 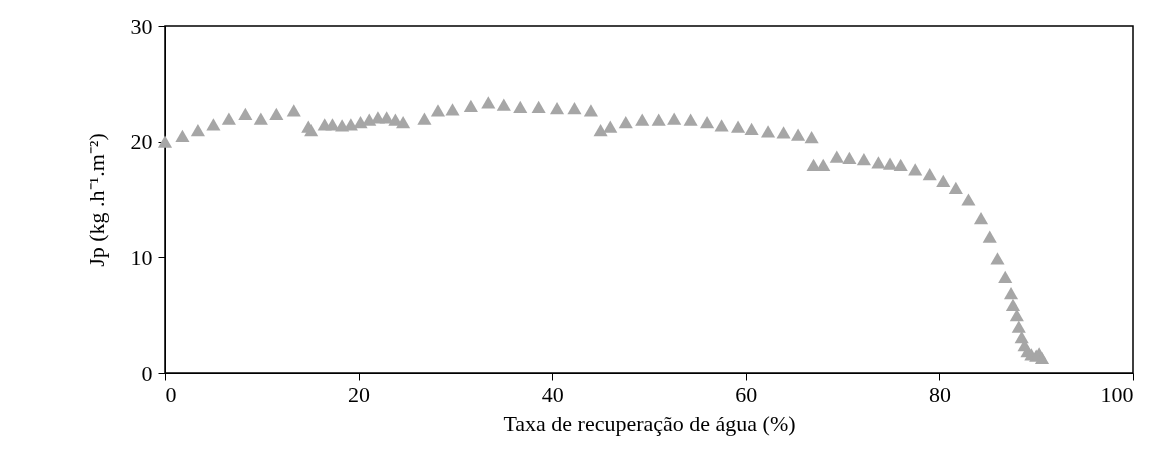 I want to click on x-tick-label: 60, so click(x=746, y=394).